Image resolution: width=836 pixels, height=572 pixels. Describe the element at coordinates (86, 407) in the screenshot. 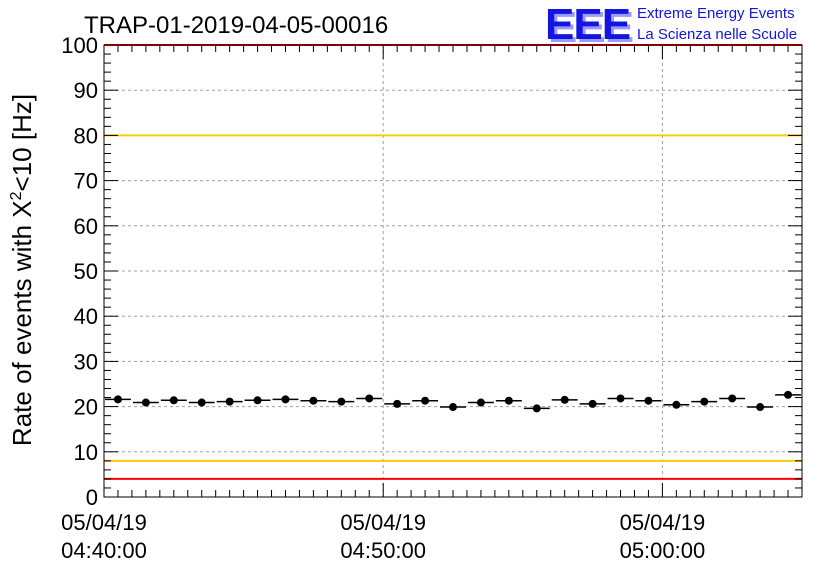

I see `y-tick-label: 20` at that location.